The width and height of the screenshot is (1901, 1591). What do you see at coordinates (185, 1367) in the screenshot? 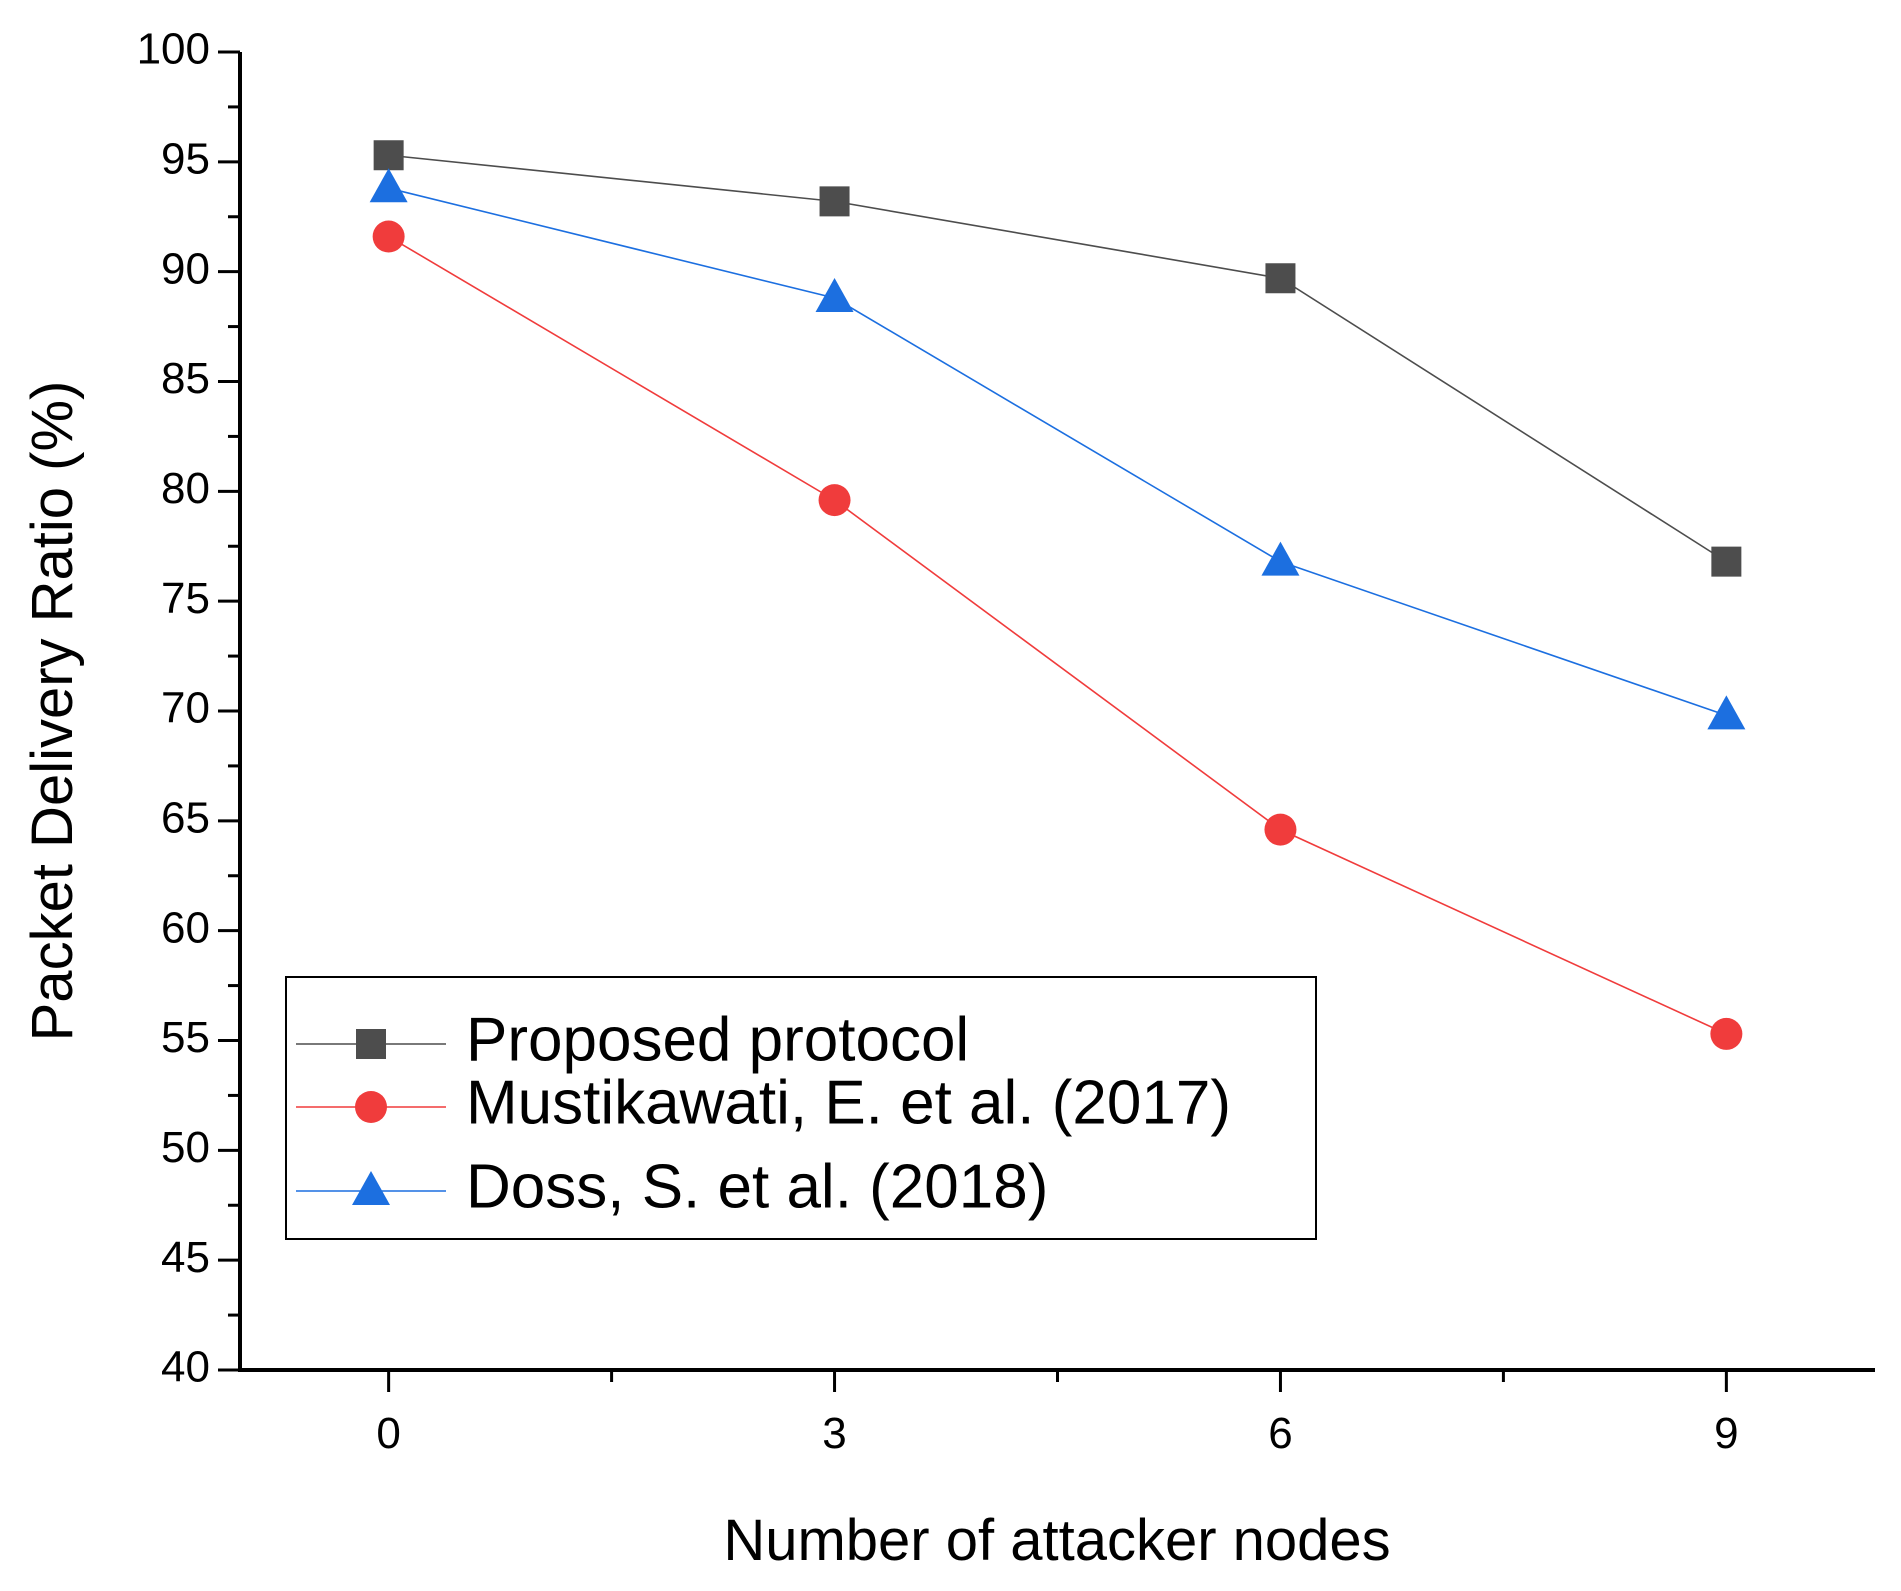
I see `y-tick-label: 40` at bounding box center [185, 1367].